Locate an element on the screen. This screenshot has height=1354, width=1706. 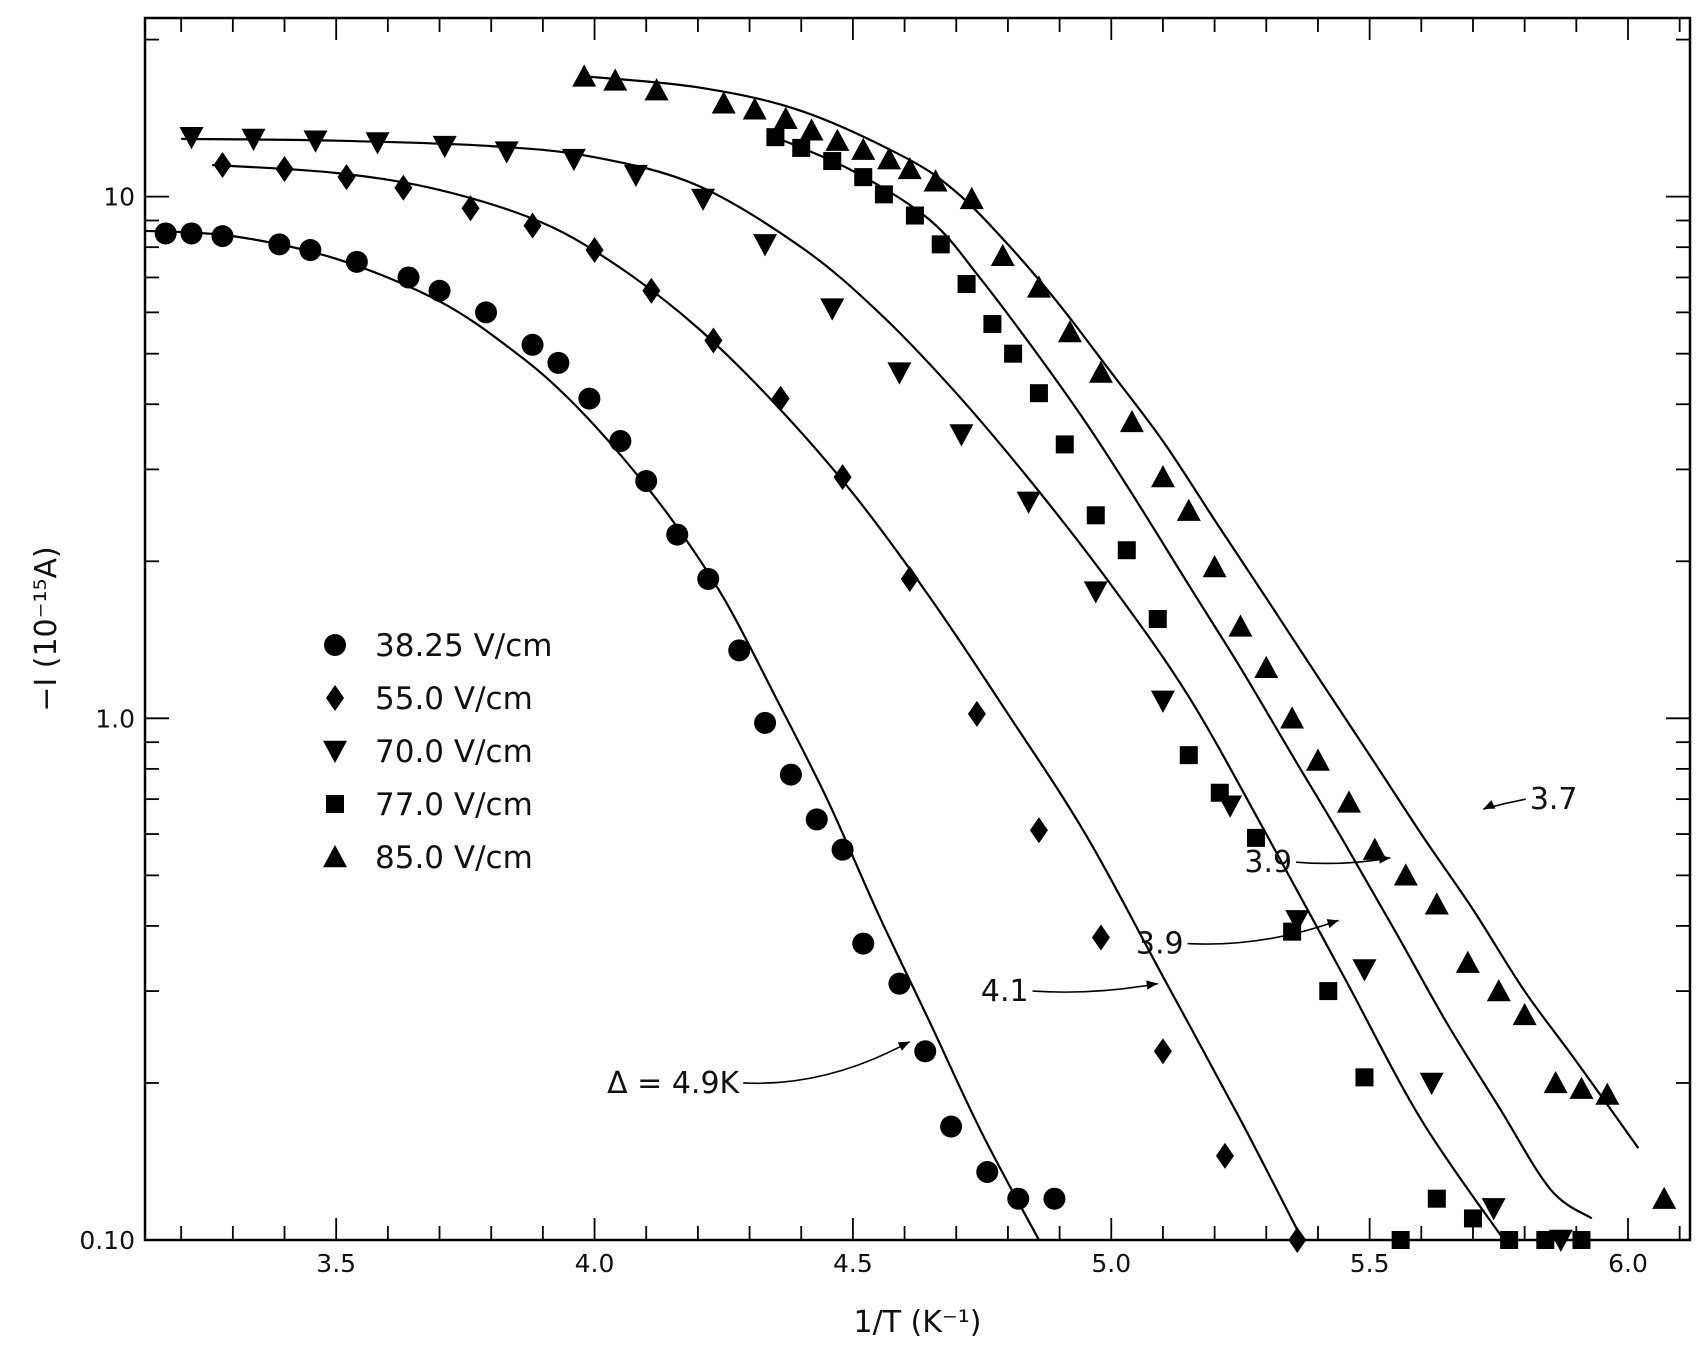
x-tick-label: 6.0 is located at coordinates (1628, 1263).